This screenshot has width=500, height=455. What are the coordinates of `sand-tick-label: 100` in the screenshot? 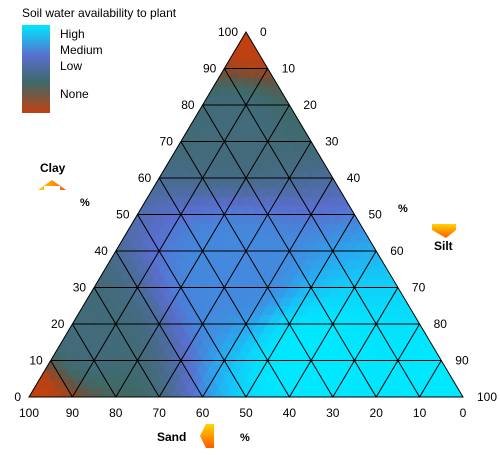 It's located at (29, 413).